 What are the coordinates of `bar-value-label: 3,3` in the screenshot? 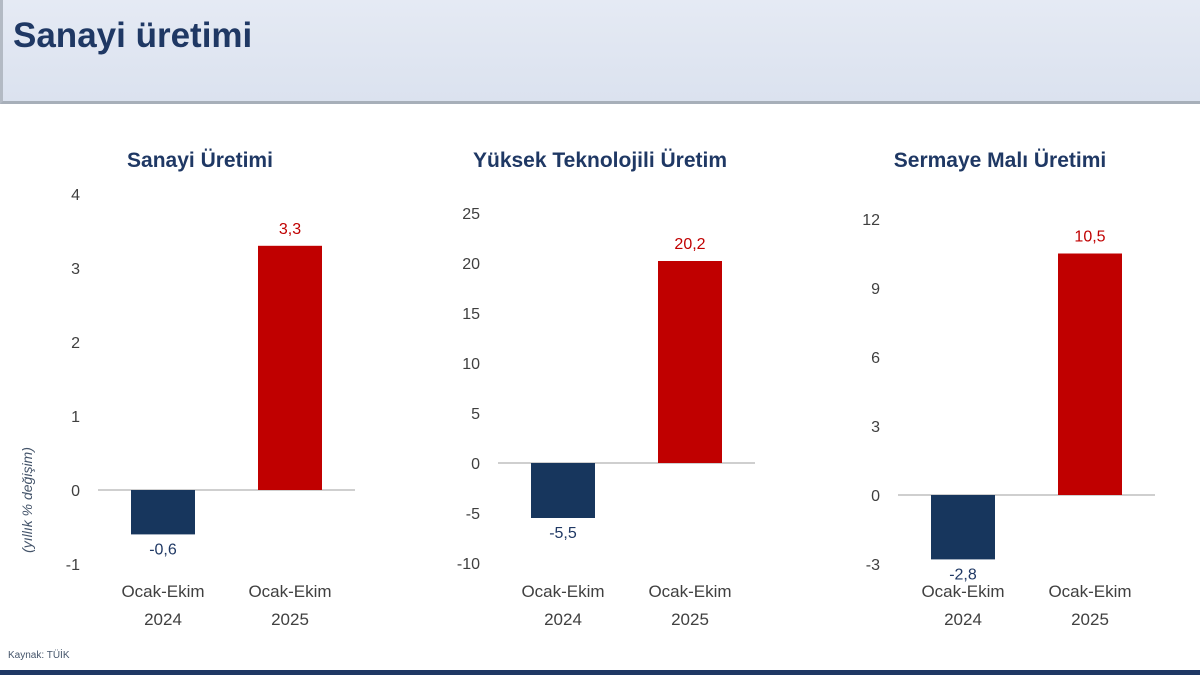 It's located at (290, 229).